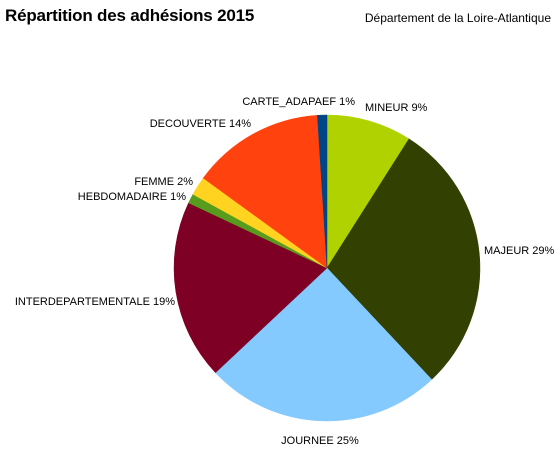  Describe the element at coordinates (519, 251) in the screenshot. I see `slice-label-majeur: MAJEUR 29%` at that location.